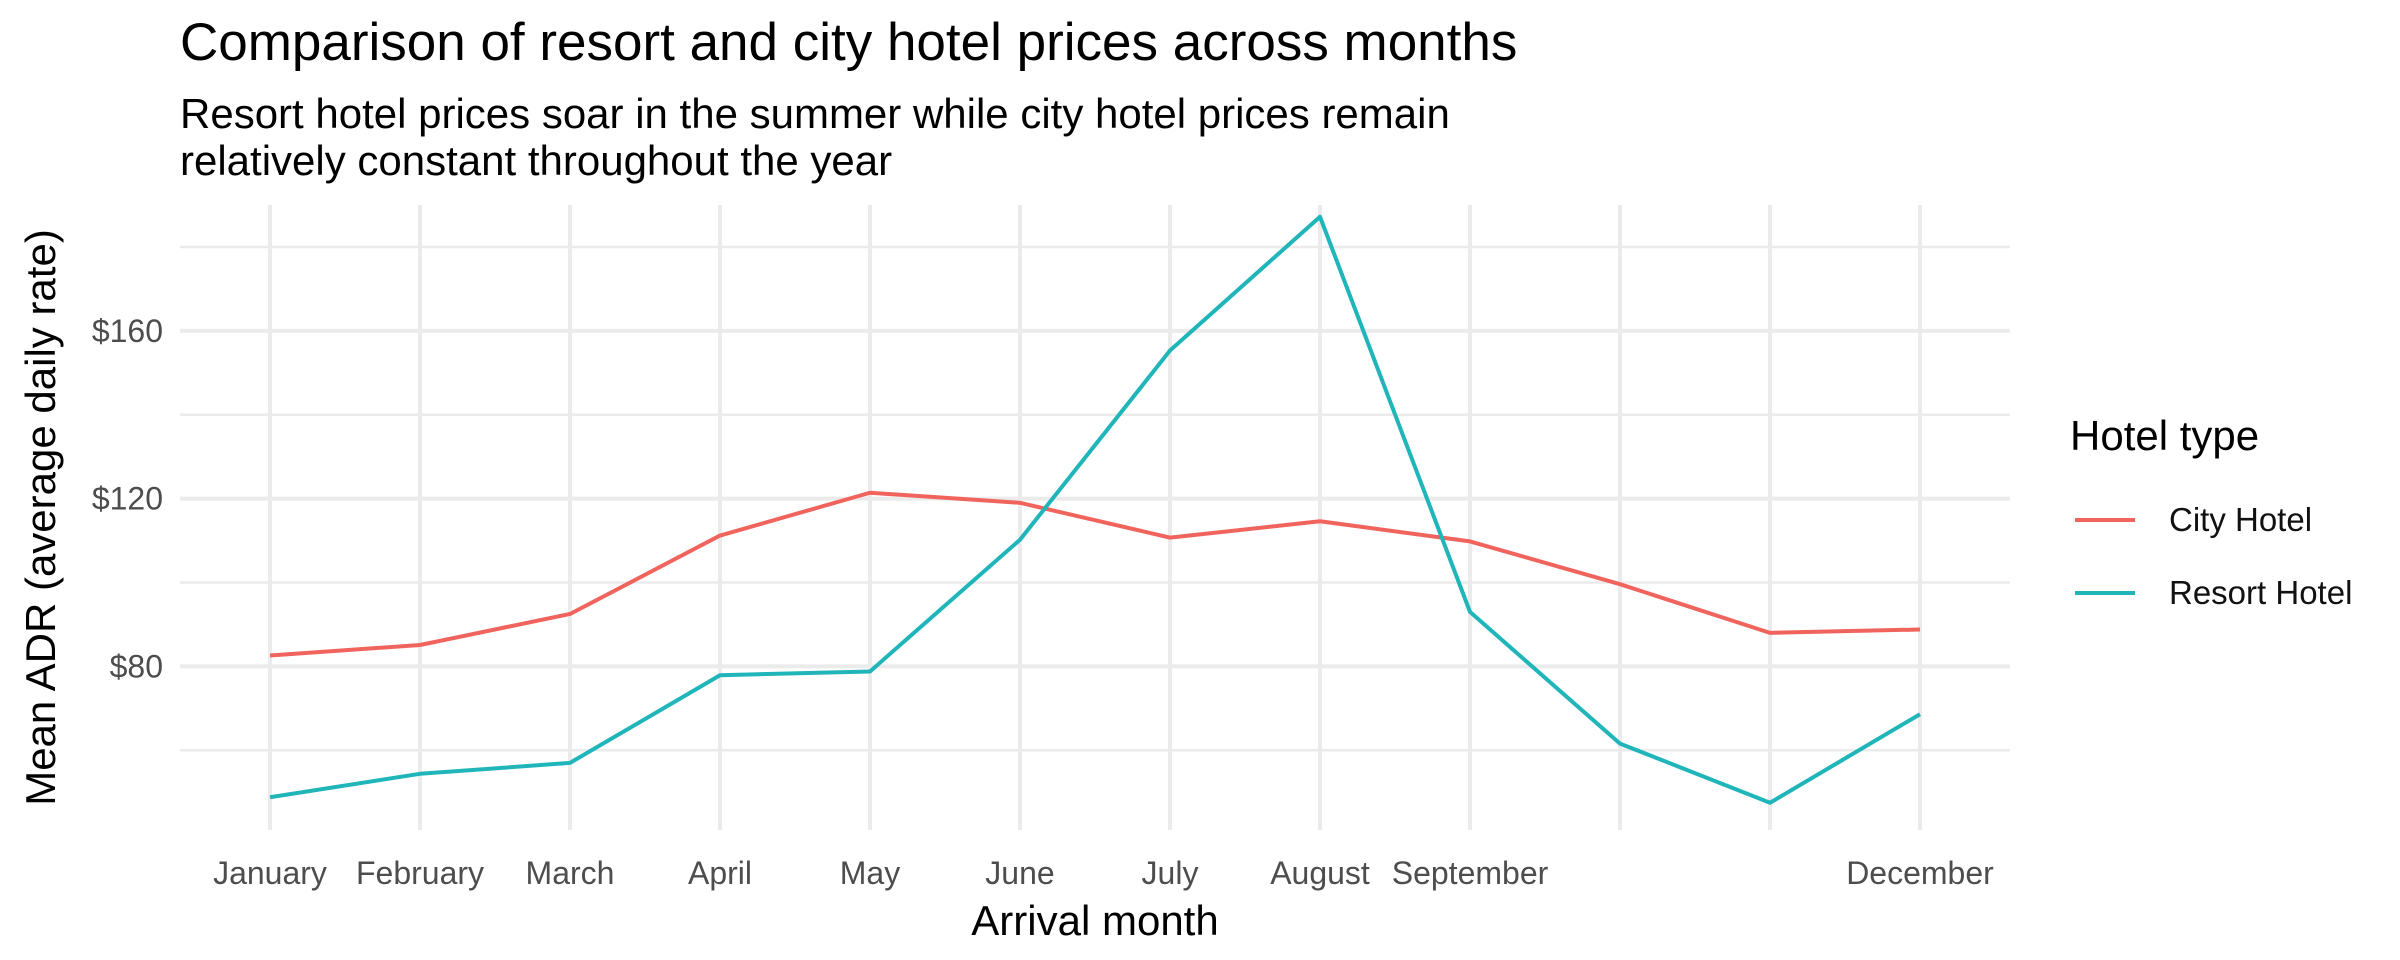 The height and width of the screenshot is (960, 2400). I want to click on legend-title: Hotel type, so click(2165, 435).